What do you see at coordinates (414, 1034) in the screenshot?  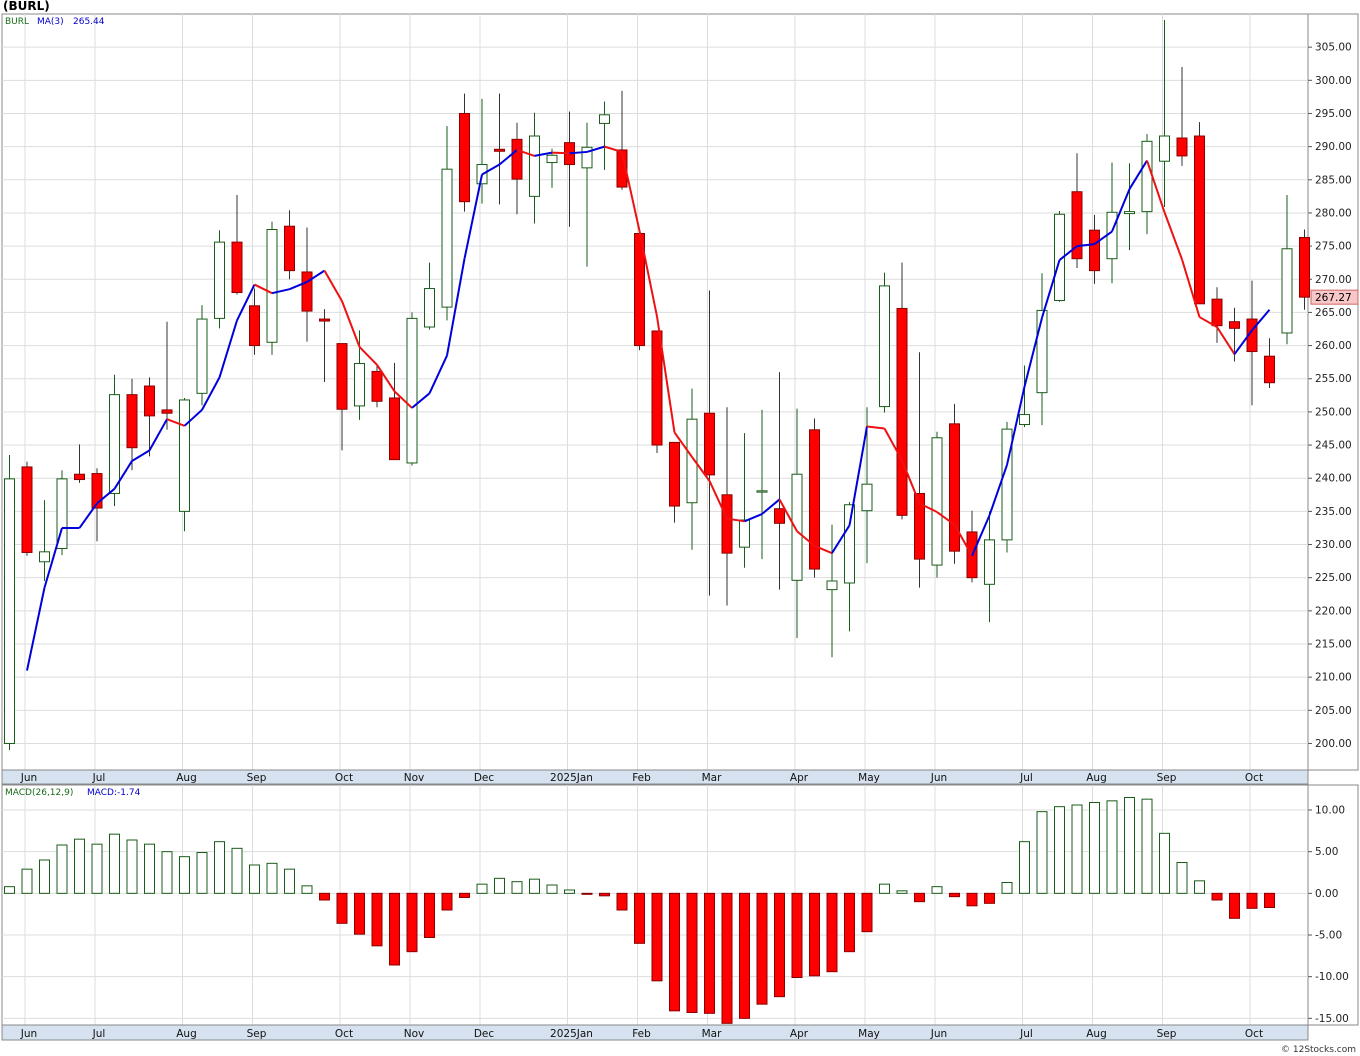 I see `macd-date-label: Nov` at bounding box center [414, 1034].